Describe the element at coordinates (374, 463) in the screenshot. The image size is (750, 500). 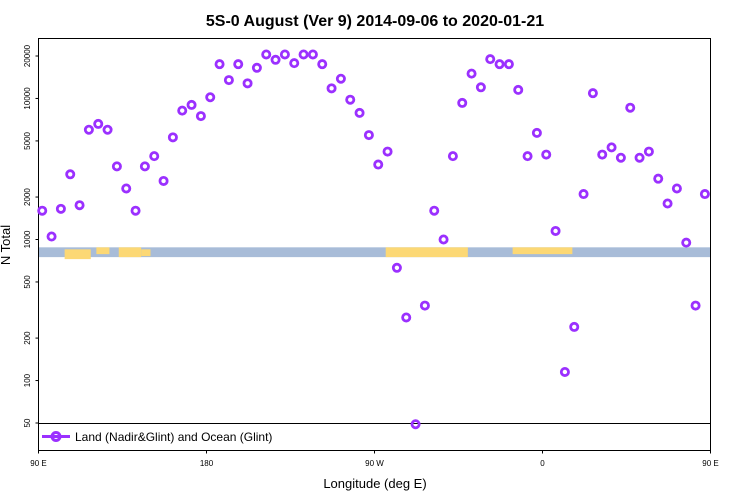
I see `x-tick-label: 90 W` at that location.